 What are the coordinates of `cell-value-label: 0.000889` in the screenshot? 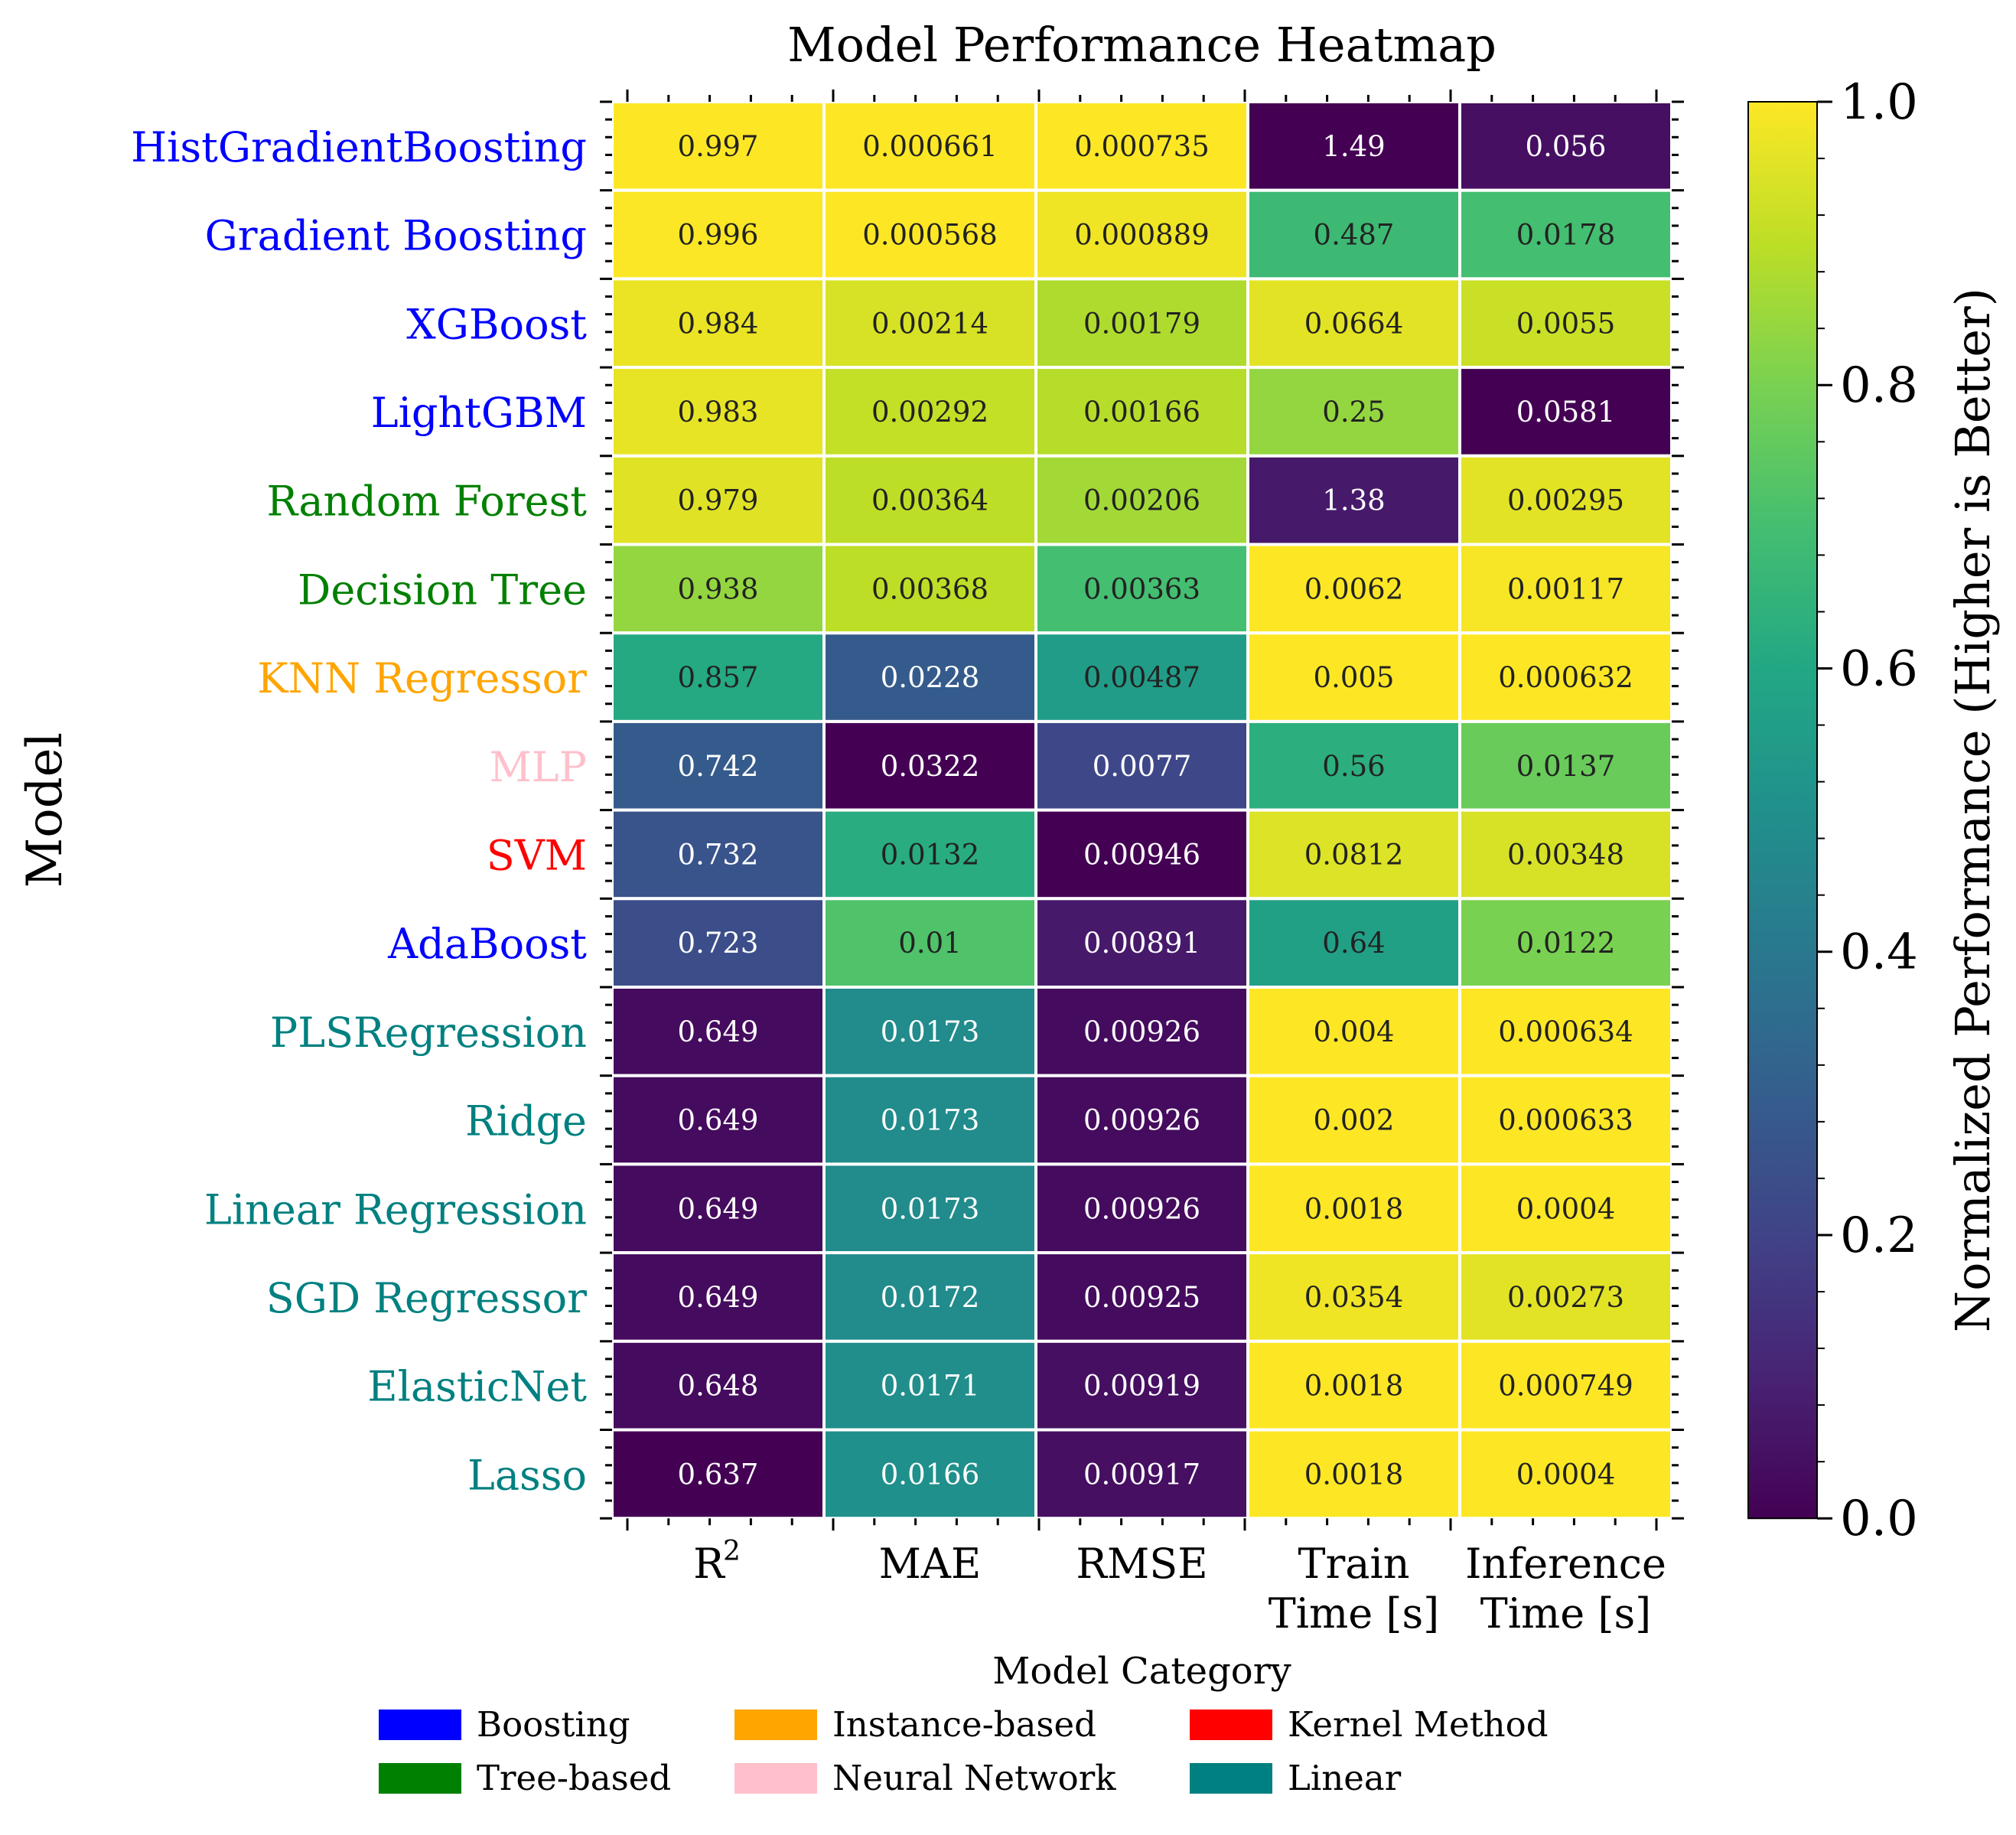 It's located at (1142, 235).